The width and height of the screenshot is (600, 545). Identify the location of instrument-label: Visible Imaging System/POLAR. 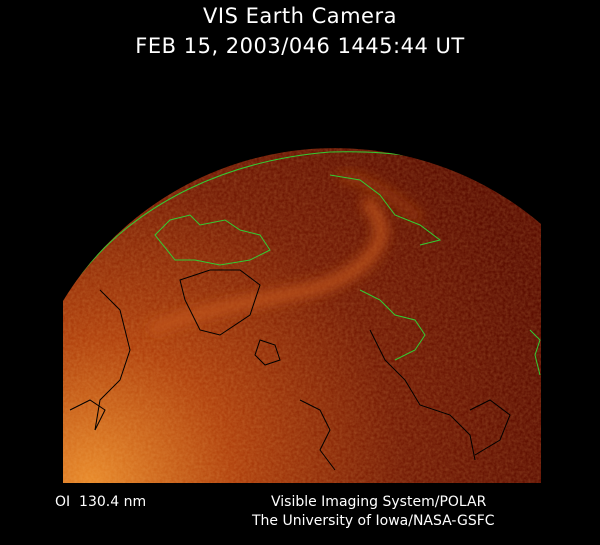
(379, 502).